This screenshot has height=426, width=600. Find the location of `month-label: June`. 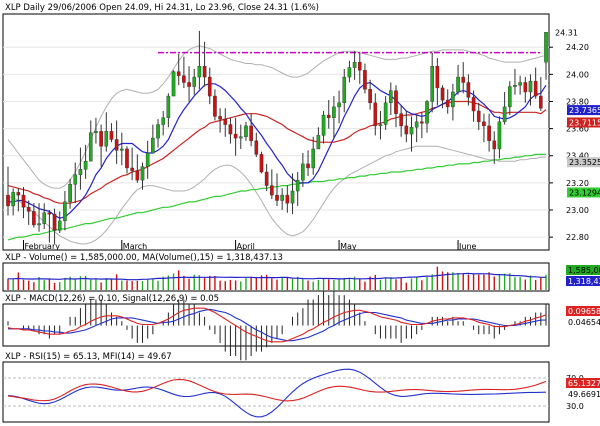

month-label: June is located at coordinates (467, 246).